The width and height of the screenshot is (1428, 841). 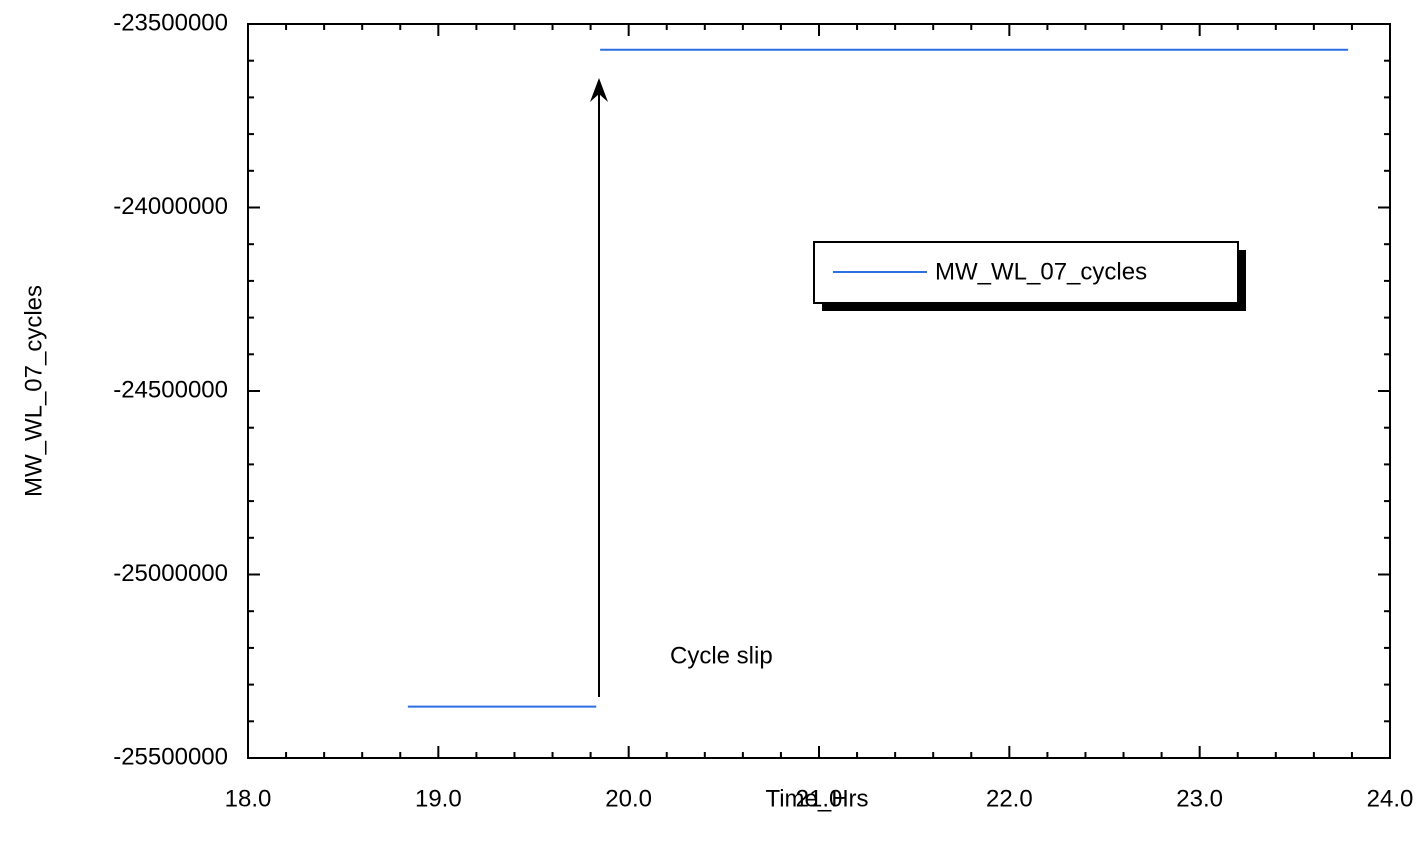 What do you see at coordinates (248, 798) in the screenshot?
I see `x-tick-label: 18.0` at bounding box center [248, 798].